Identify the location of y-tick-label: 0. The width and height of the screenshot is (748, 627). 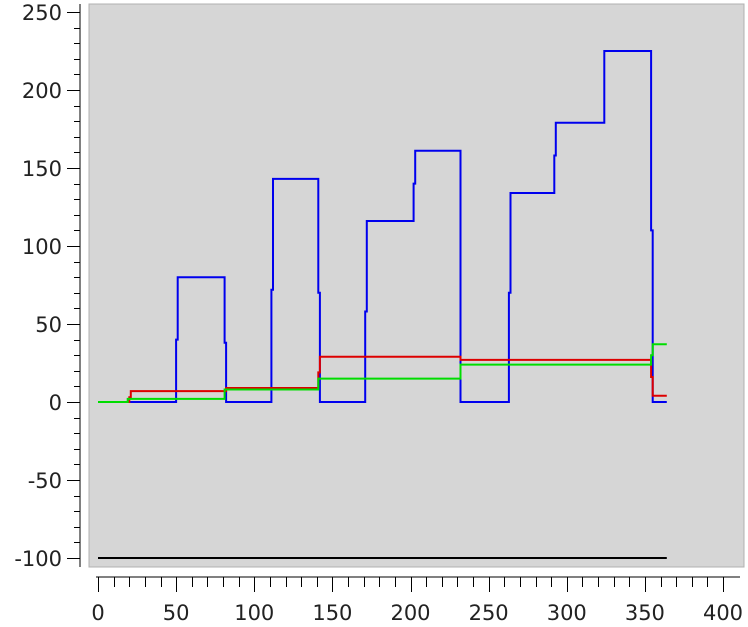
(55, 403).